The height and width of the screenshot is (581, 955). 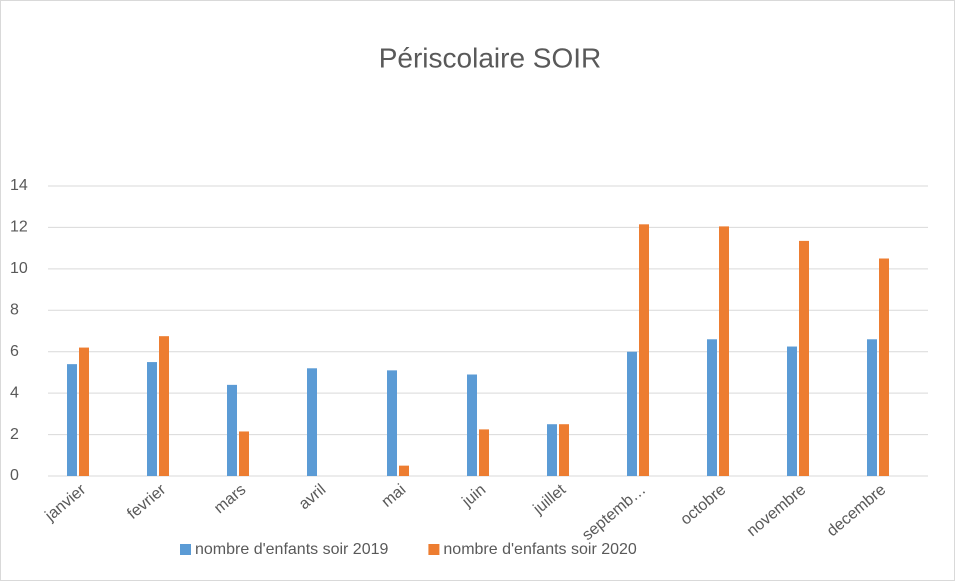 I want to click on chart-title: Périscolaire SOIR, so click(x=490, y=57).